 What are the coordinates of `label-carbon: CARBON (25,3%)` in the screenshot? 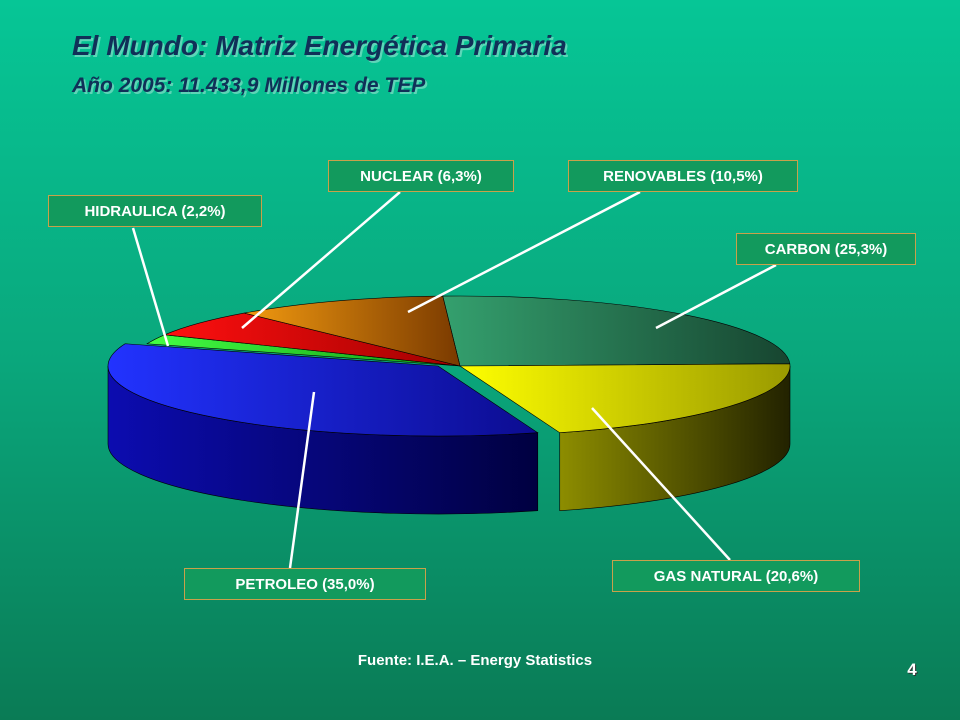 It's located at (826, 249).